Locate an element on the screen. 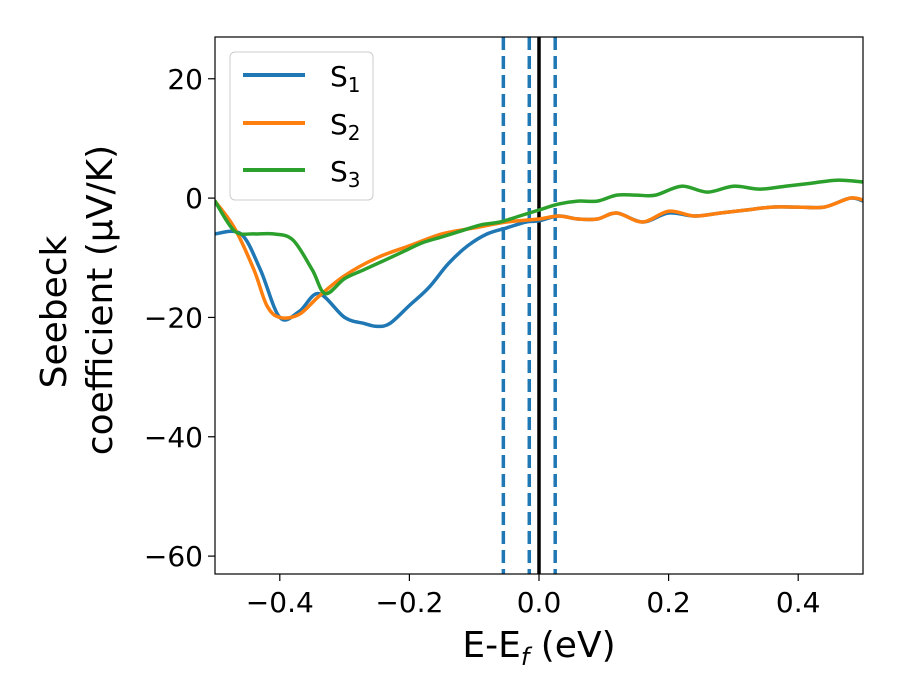 The width and height of the screenshot is (900, 700). legend-label-s1: S1 is located at coordinates (345, 78).